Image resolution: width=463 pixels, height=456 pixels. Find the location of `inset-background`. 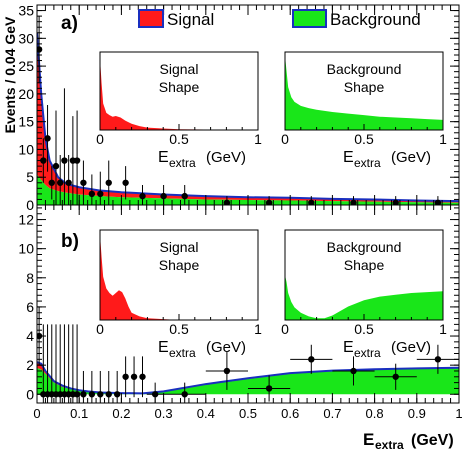

inset-background is located at coordinates (179, 91).